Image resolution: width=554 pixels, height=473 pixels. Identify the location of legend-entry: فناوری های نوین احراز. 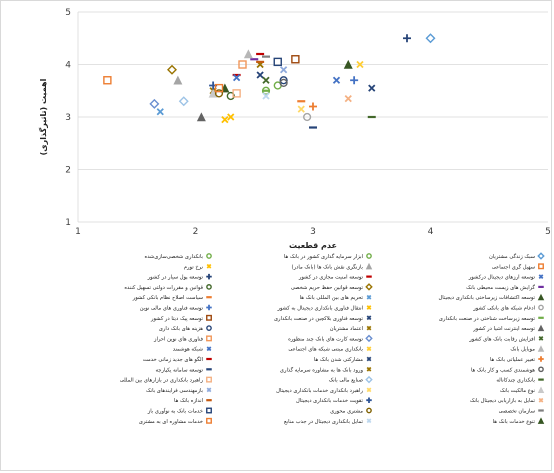
(178, 339).